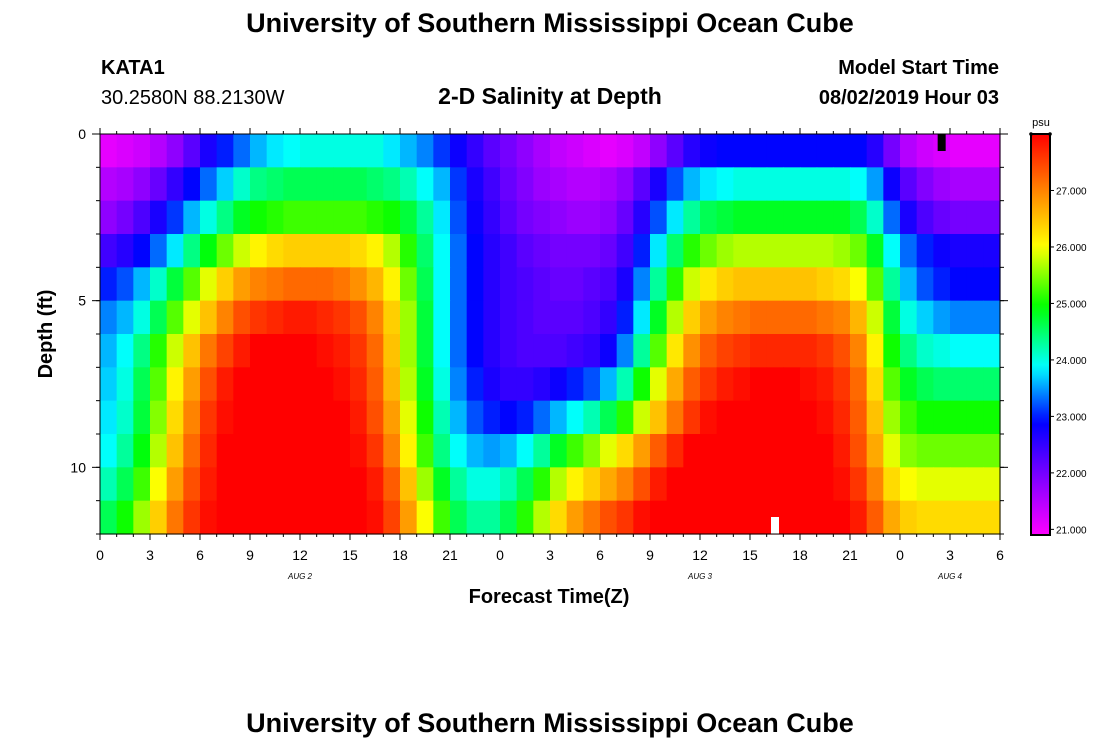  What do you see at coordinates (300, 555) in the screenshot?
I see `x-tick-label: 12` at bounding box center [300, 555].